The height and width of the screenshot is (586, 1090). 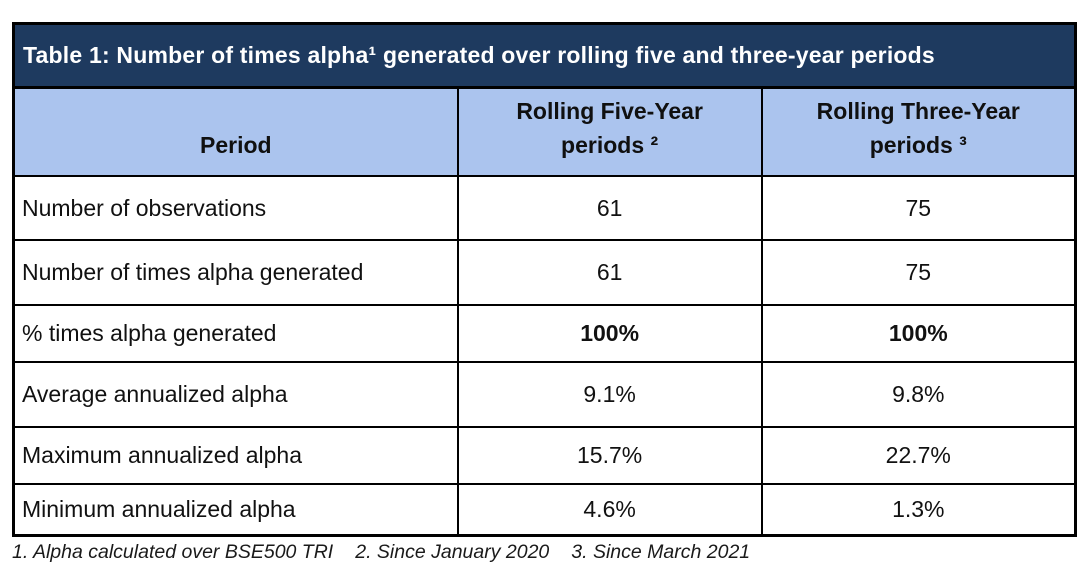 What do you see at coordinates (609, 455) in the screenshot?
I see `five-year-value: 15.7%` at bounding box center [609, 455].